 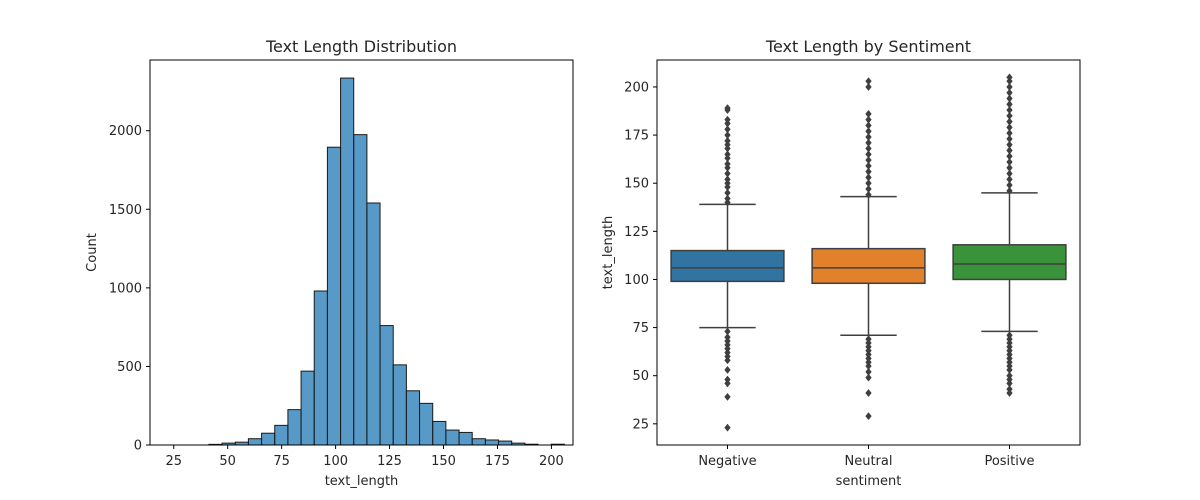 What do you see at coordinates (636, 87) in the screenshot?
I see `y-tick-label: 200` at bounding box center [636, 87].